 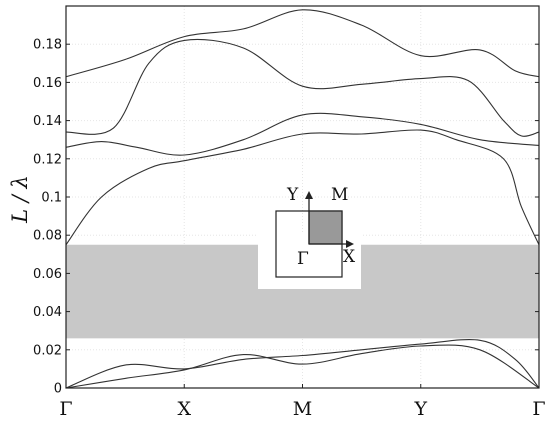 What do you see at coordinates (184, 409) in the screenshot?
I see `x-tick-label-1: X` at bounding box center [184, 409].